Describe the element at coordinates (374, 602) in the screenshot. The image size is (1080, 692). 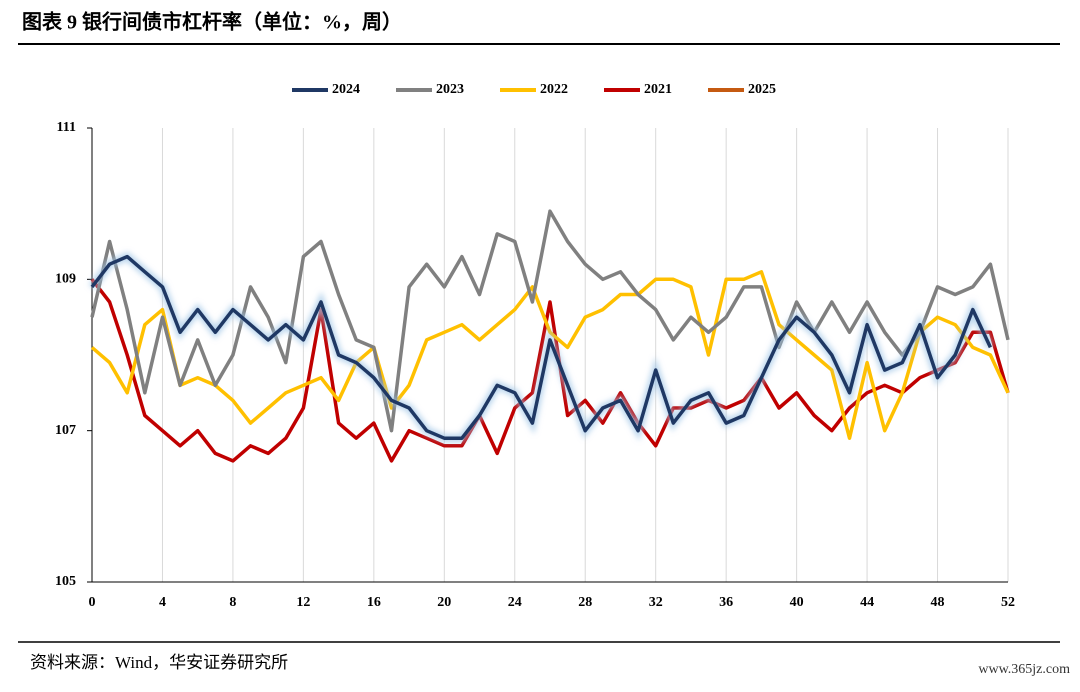
I see `x-tick-label: 16` at that location.